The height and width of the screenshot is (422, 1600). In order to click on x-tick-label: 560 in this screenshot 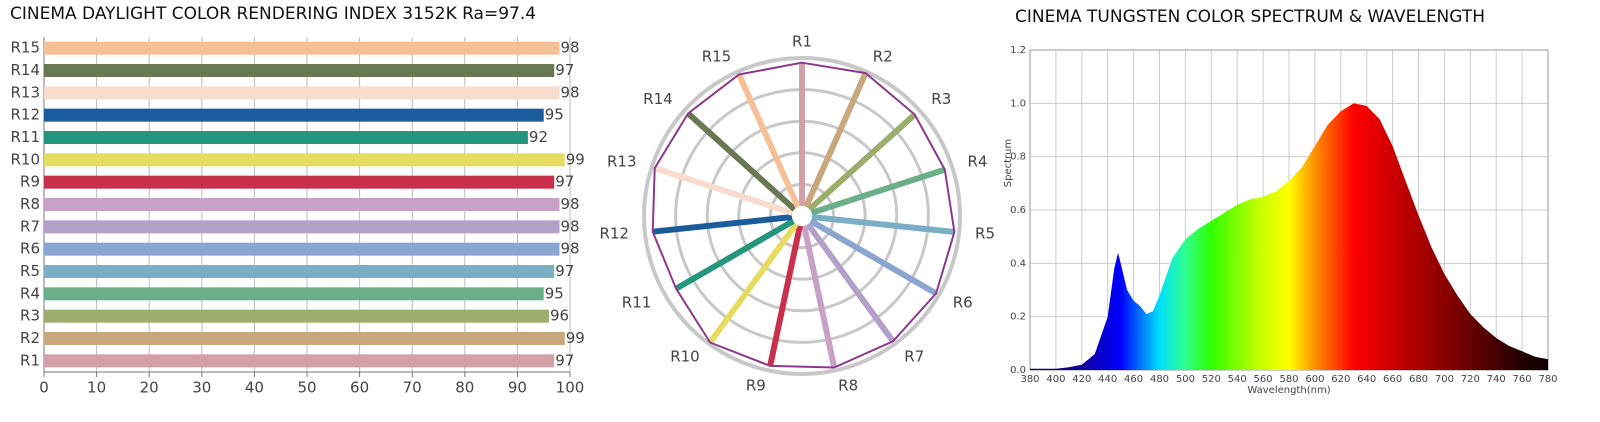, I will do `click(1263, 379)`.